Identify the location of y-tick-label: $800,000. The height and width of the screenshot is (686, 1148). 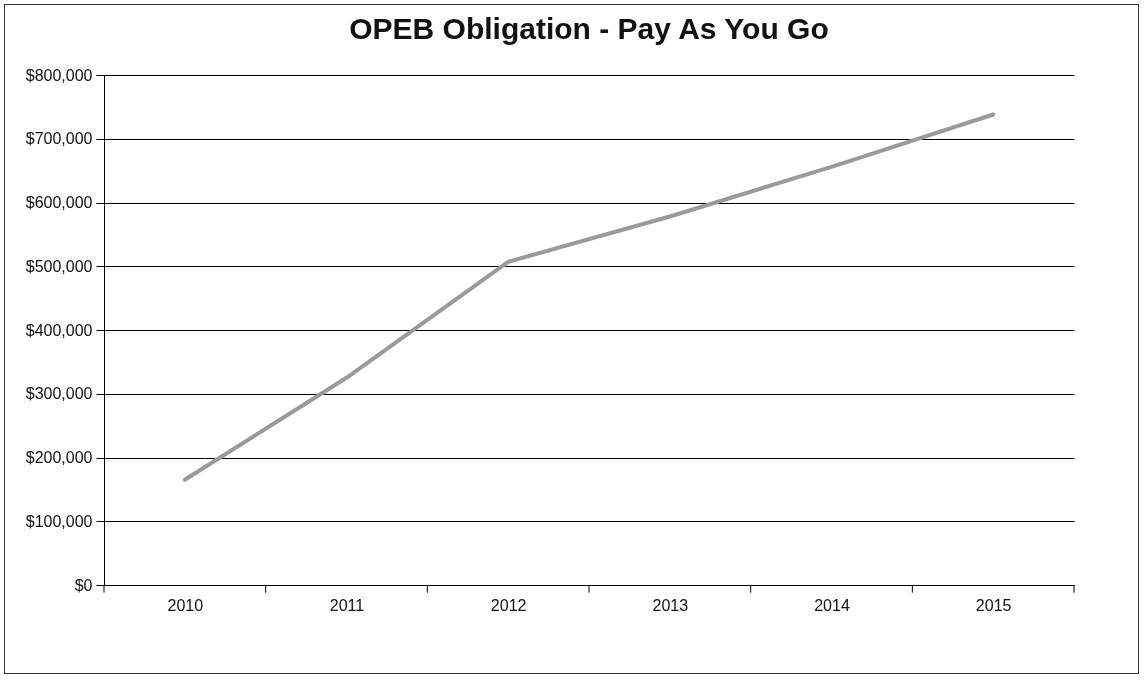
(59, 75).